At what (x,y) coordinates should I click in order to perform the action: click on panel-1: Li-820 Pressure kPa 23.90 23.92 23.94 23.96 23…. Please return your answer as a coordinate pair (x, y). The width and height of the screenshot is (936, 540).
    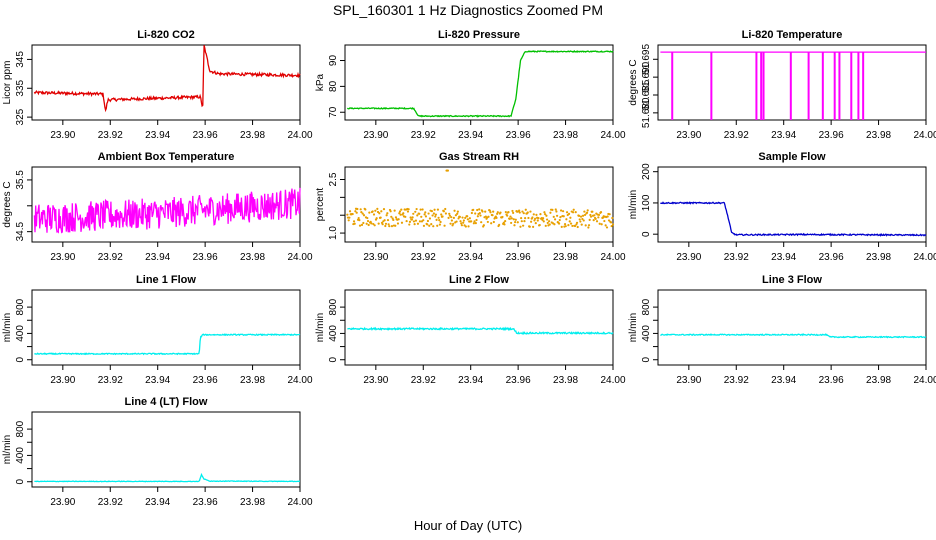
    Looking at the image, I should click on (470, 85).